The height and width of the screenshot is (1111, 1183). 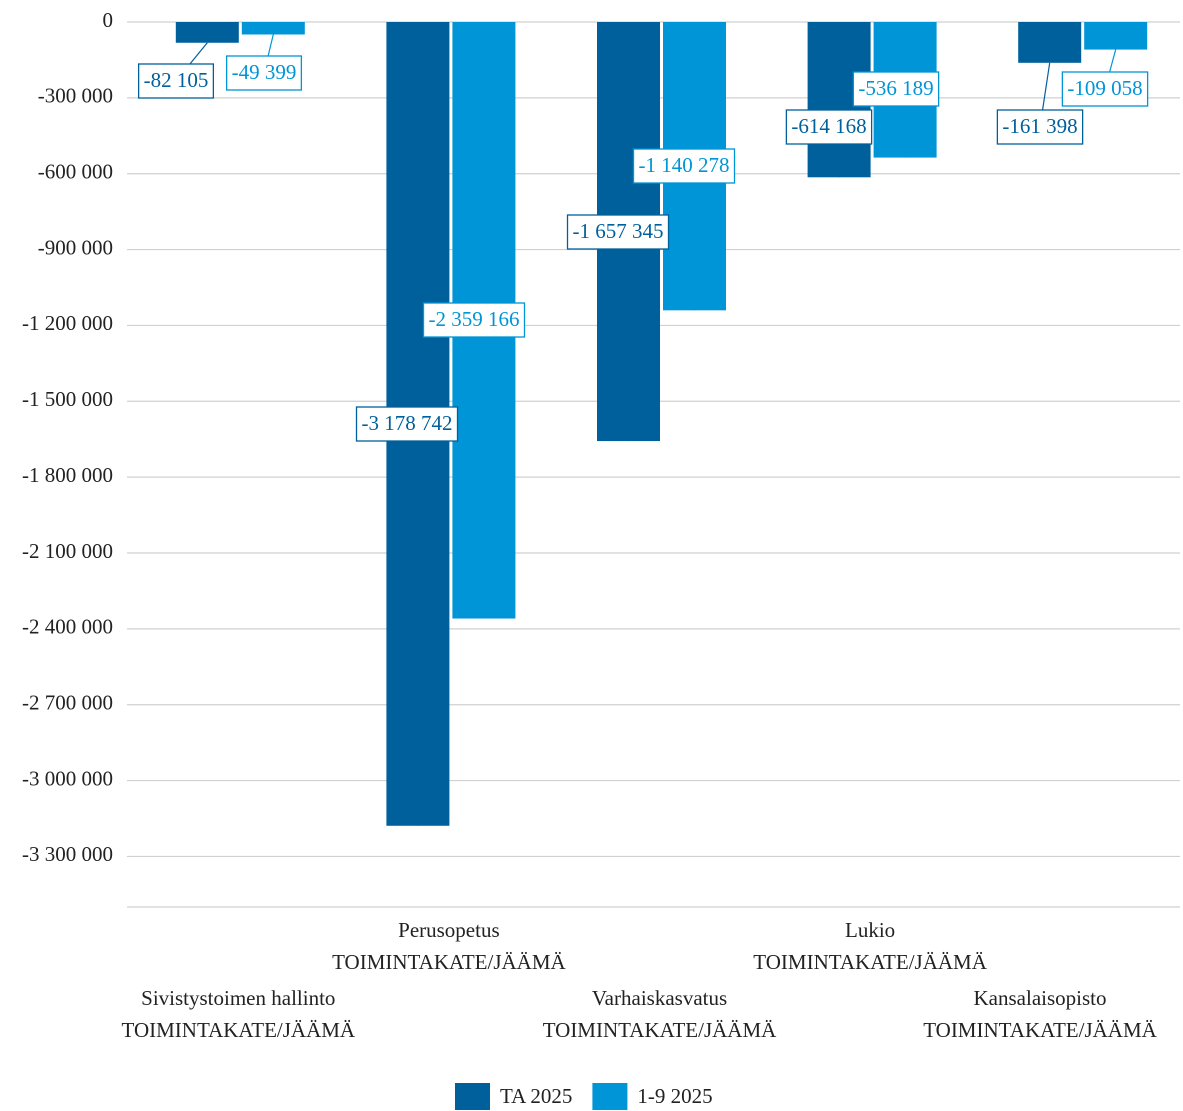 I want to click on data-label-text: -82 105, so click(x=176, y=80).